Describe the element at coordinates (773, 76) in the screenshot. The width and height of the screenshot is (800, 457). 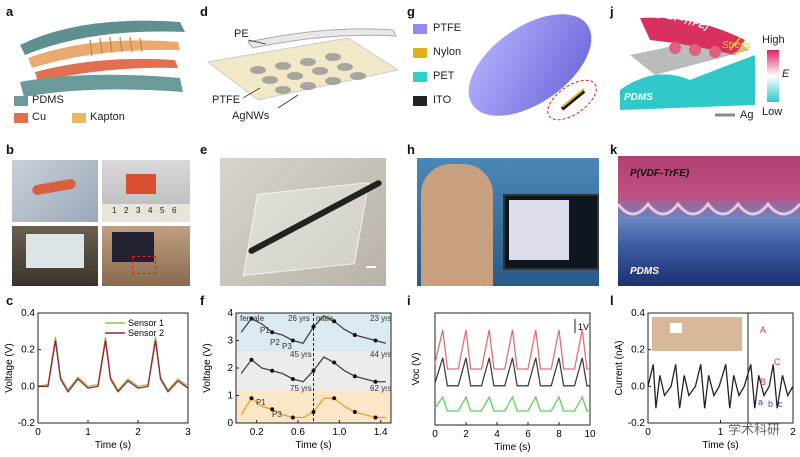
I see `colorbar` at that location.